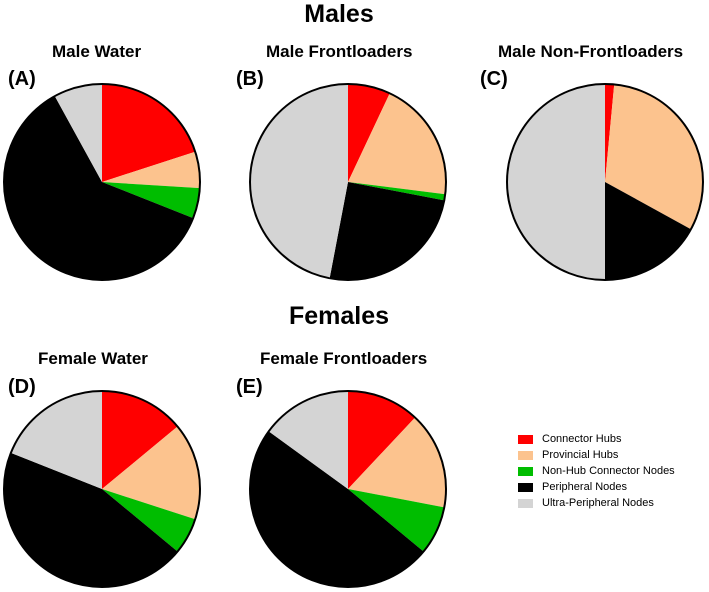 The image size is (709, 592). What do you see at coordinates (97, 51) in the screenshot?
I see `panel-a-title: Male Water` at bounding box center [97, 51].